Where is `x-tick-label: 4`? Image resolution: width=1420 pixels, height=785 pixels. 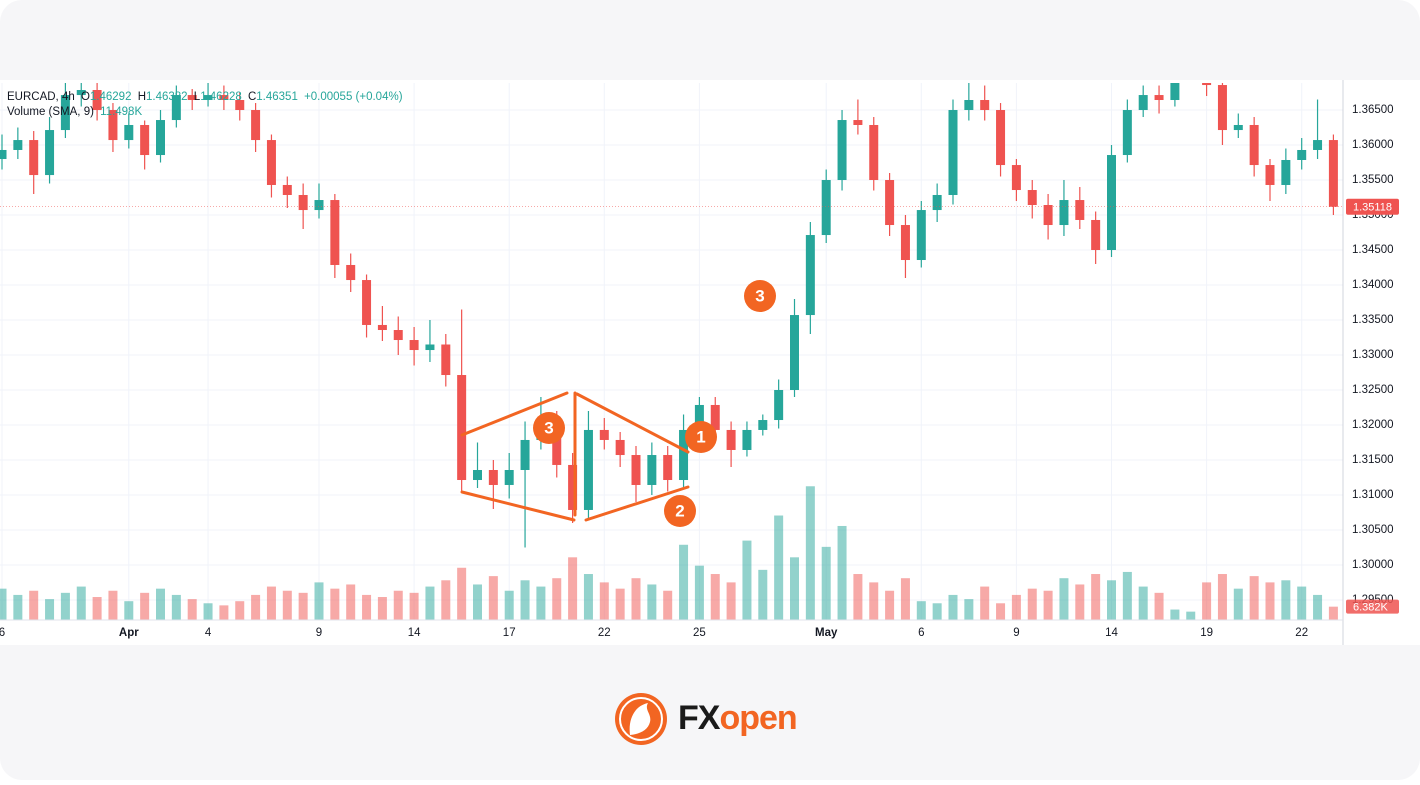
x-tick-label: 4 is located at coordinates (208, 633).